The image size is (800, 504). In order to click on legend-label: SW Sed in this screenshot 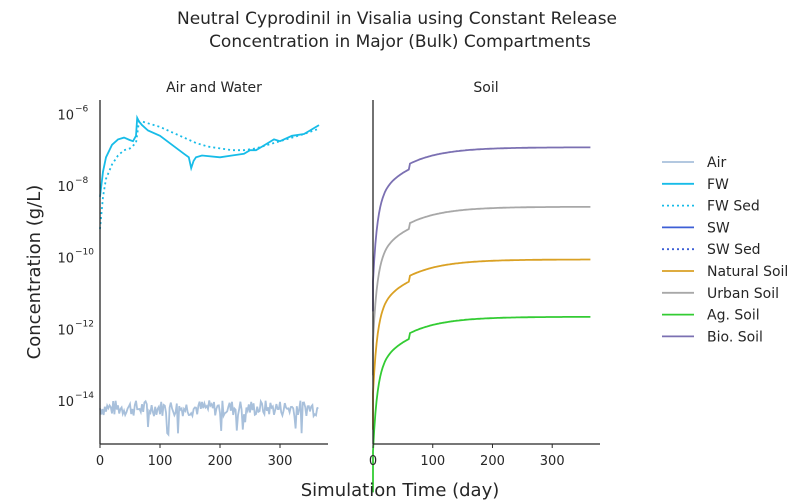, I will do `click(734, 250)`.